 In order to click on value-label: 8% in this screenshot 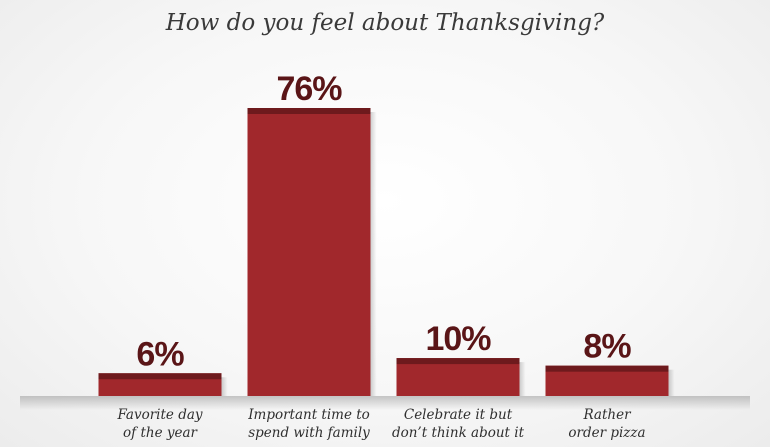, I will do `click(607, 347)`.